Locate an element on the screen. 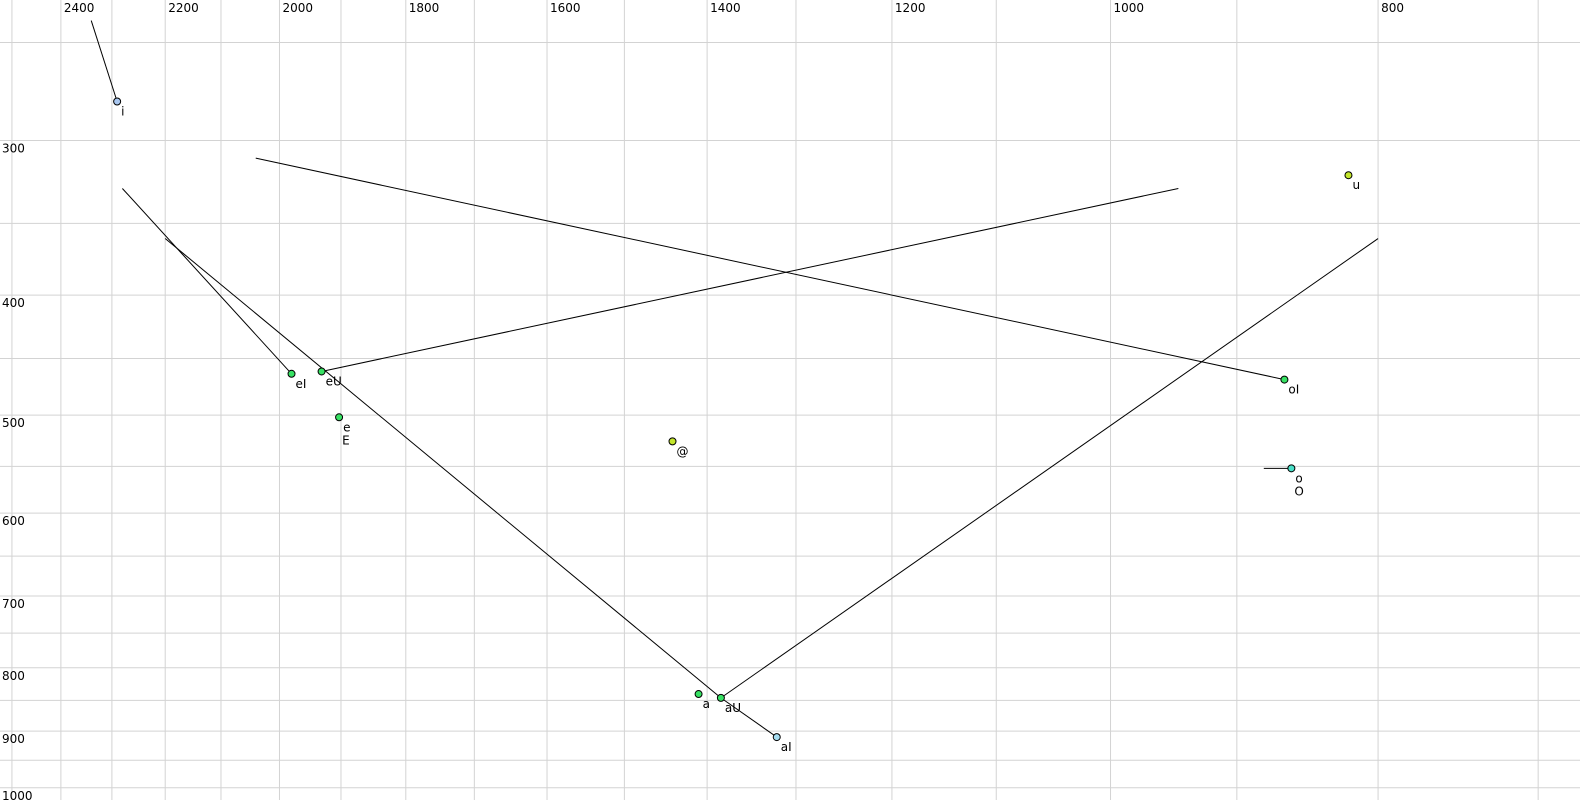 The height and width of the screenshot is (800, 1580). point-label: e is located at coordinates (346, 427).